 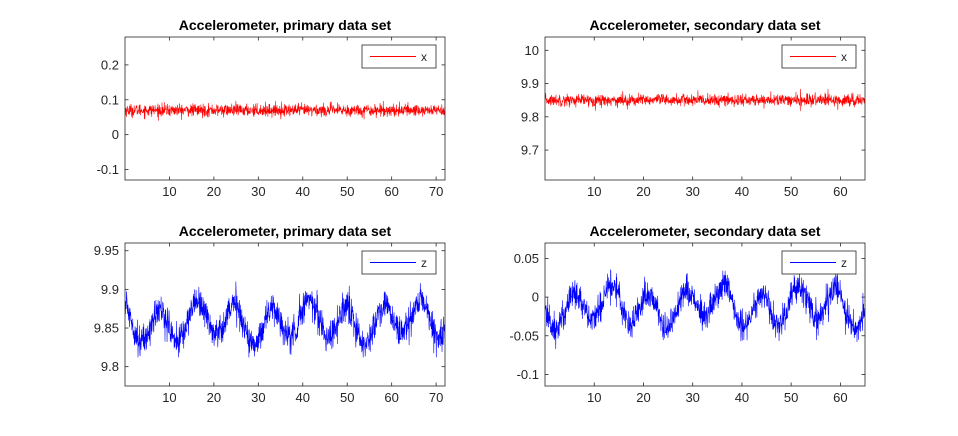 I want to click on y-tick-label: -0.05, so click(x=524, y=335).